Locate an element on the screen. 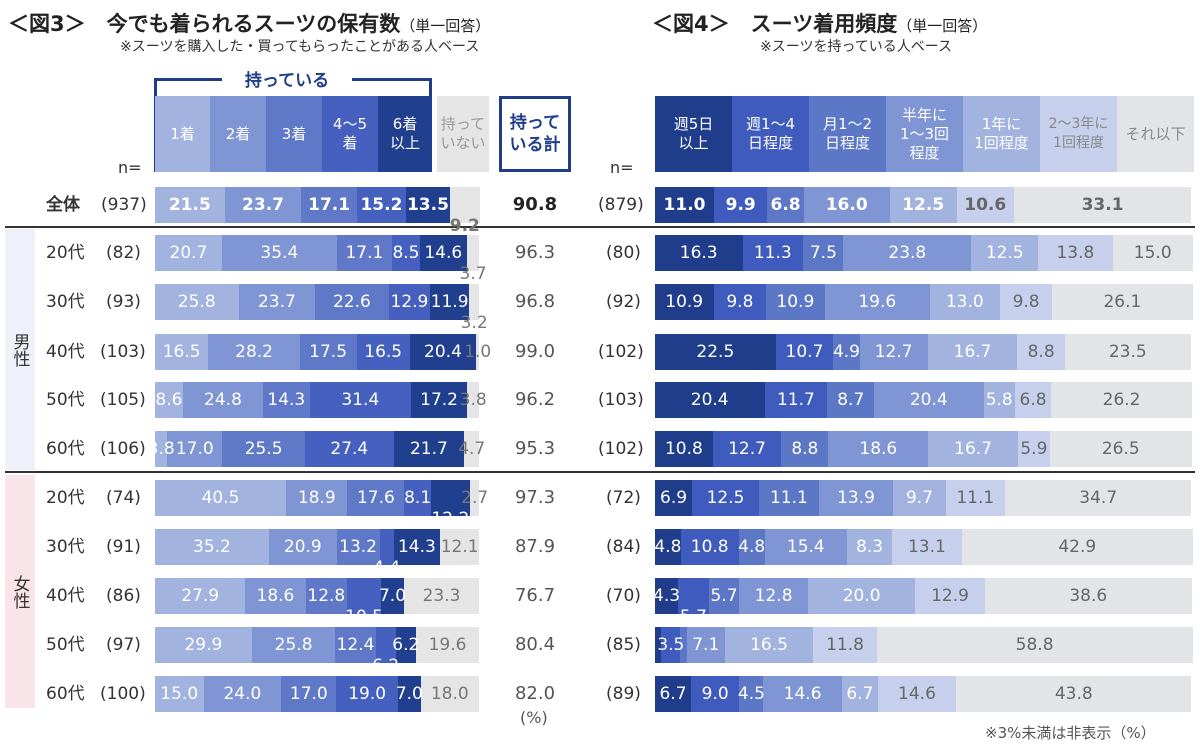 The width and height of the screenshot is (1200, 753). row-n: (106) is located at coordinates (123, 449).